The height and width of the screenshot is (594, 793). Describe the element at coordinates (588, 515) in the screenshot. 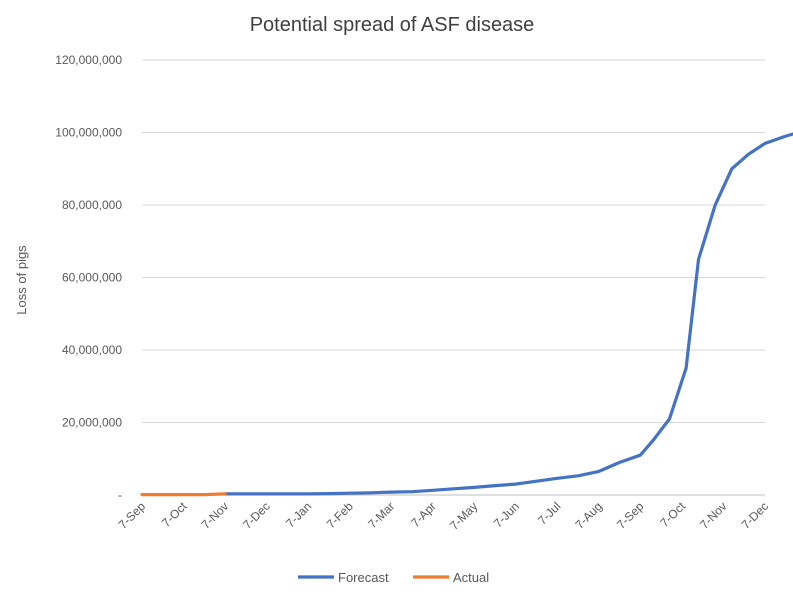

I see `x-tick-label: 7-Aug` at that location.